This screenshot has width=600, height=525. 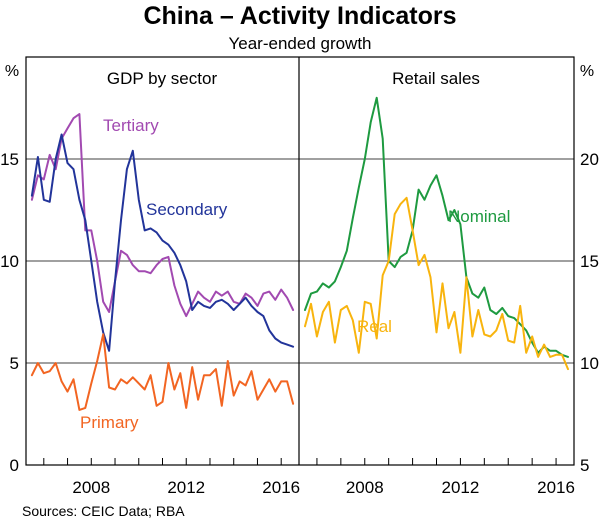 What do you see at coordinates (300, 16) in the screenshot?
I see `chart-title: China – Activity Indicators` at bounding box center [300, 16].